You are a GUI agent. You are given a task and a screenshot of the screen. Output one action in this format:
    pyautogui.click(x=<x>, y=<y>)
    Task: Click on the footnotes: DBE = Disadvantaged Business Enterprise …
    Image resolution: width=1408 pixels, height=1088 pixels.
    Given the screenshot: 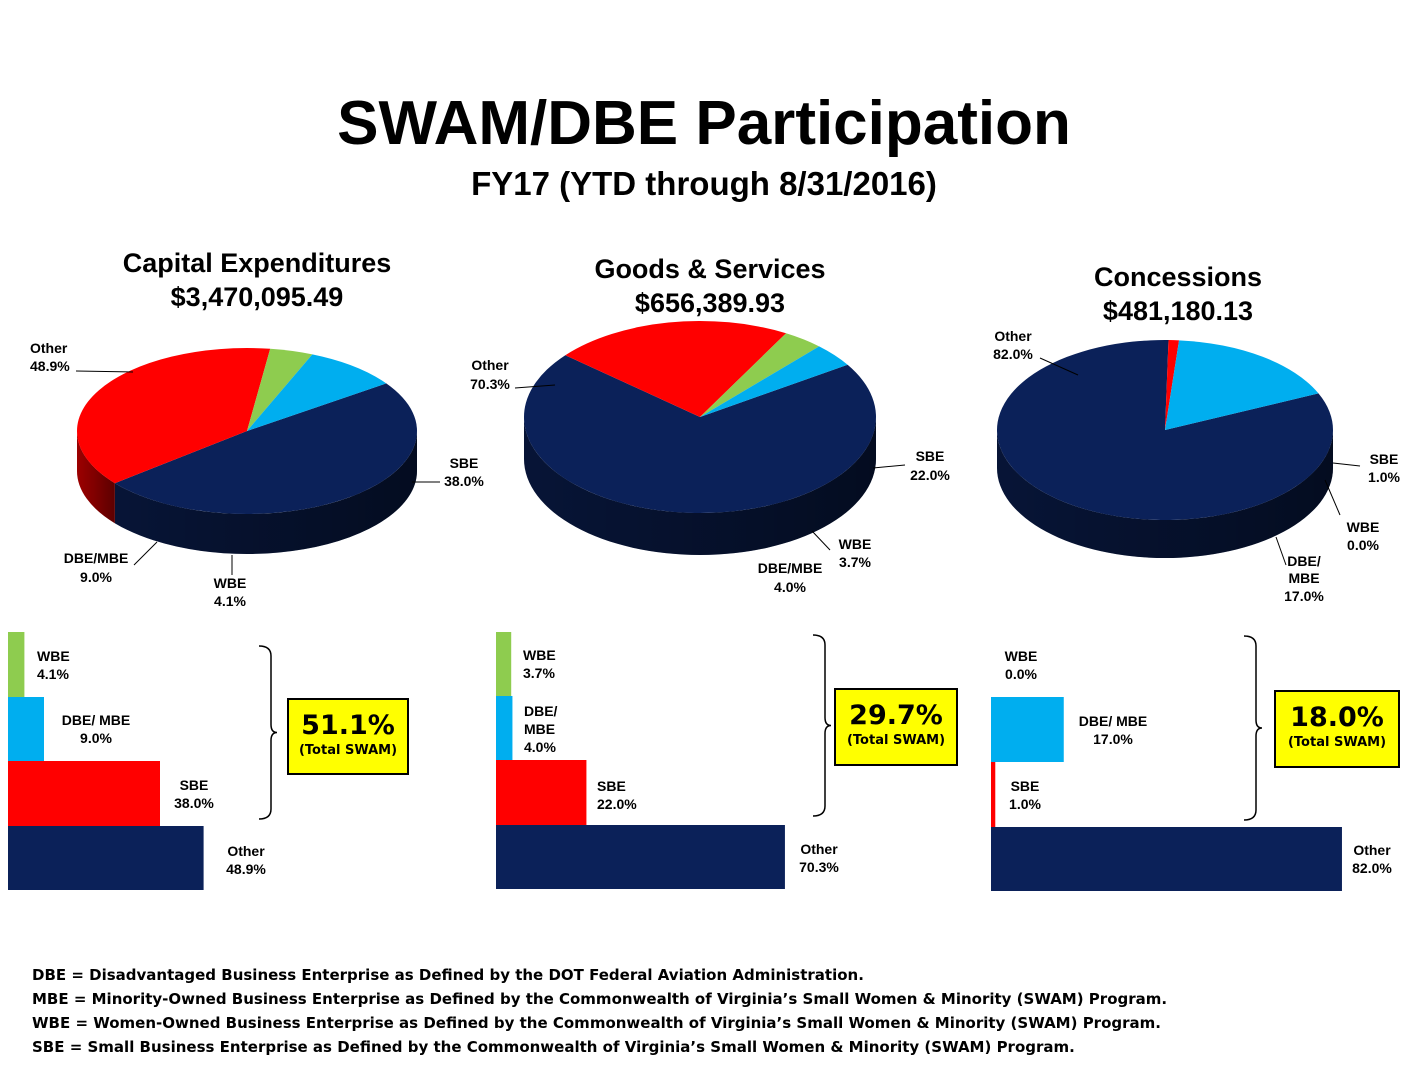 What is the action you would take?
    pyautogui.click(x=599, y=1011)
    